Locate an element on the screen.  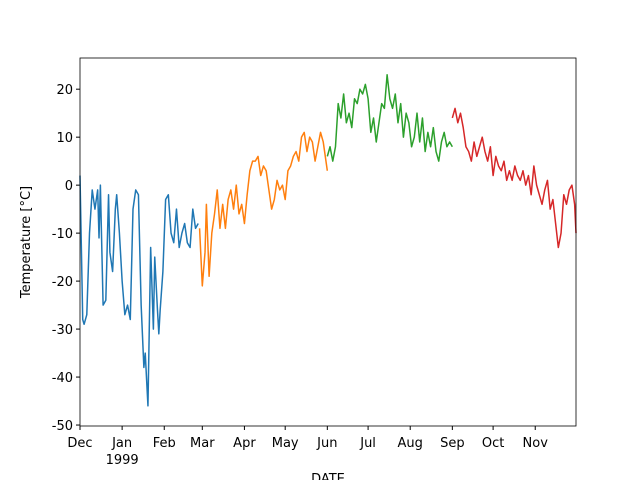
x-tick-label: Aug is located at coordinates (410, 443).